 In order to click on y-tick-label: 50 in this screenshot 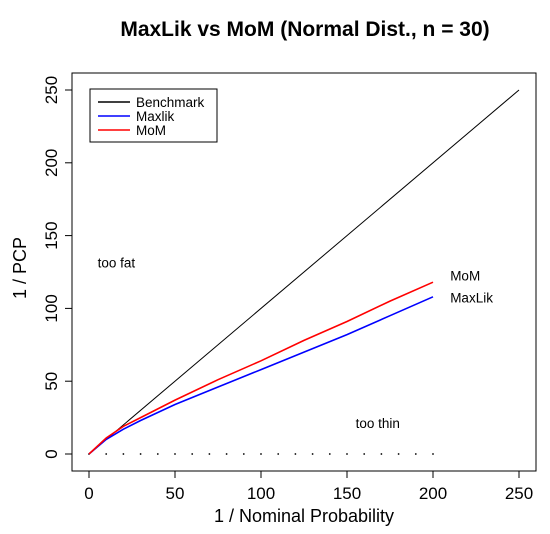, I will do `click(51, 381)`.